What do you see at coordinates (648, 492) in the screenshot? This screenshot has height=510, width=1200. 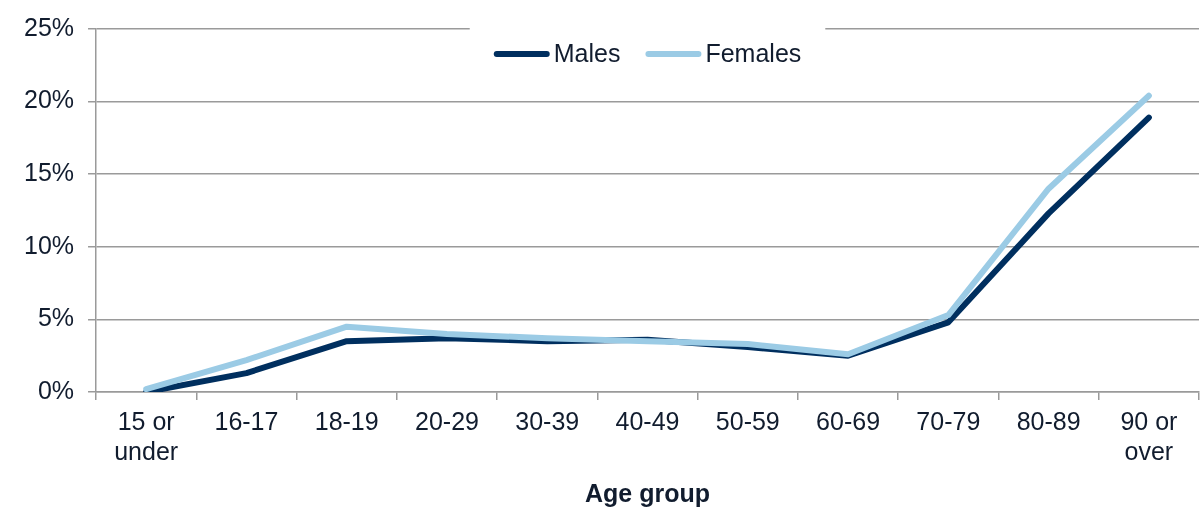 I see `x-axis-title: Age group` at bounding box center [648, 492].